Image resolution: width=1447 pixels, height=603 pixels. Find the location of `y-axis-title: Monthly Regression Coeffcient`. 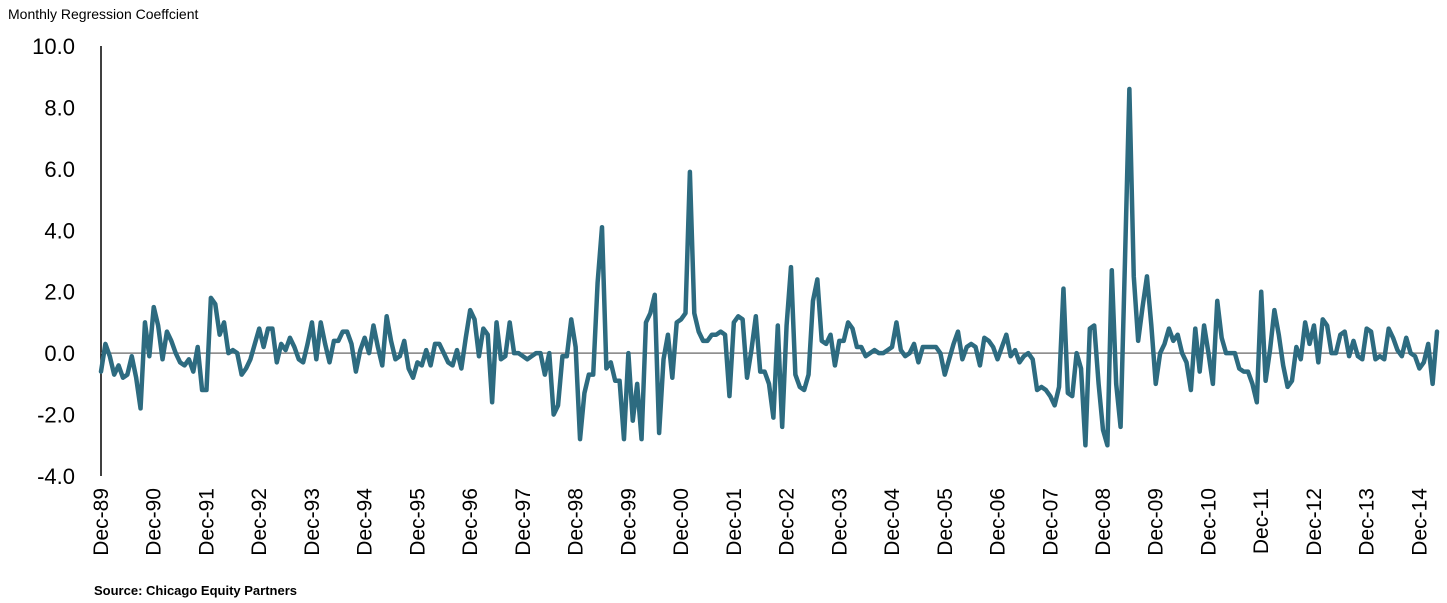

y-axis-title: Monthly Regression Coeffcient is located at coordinates (103, 14).